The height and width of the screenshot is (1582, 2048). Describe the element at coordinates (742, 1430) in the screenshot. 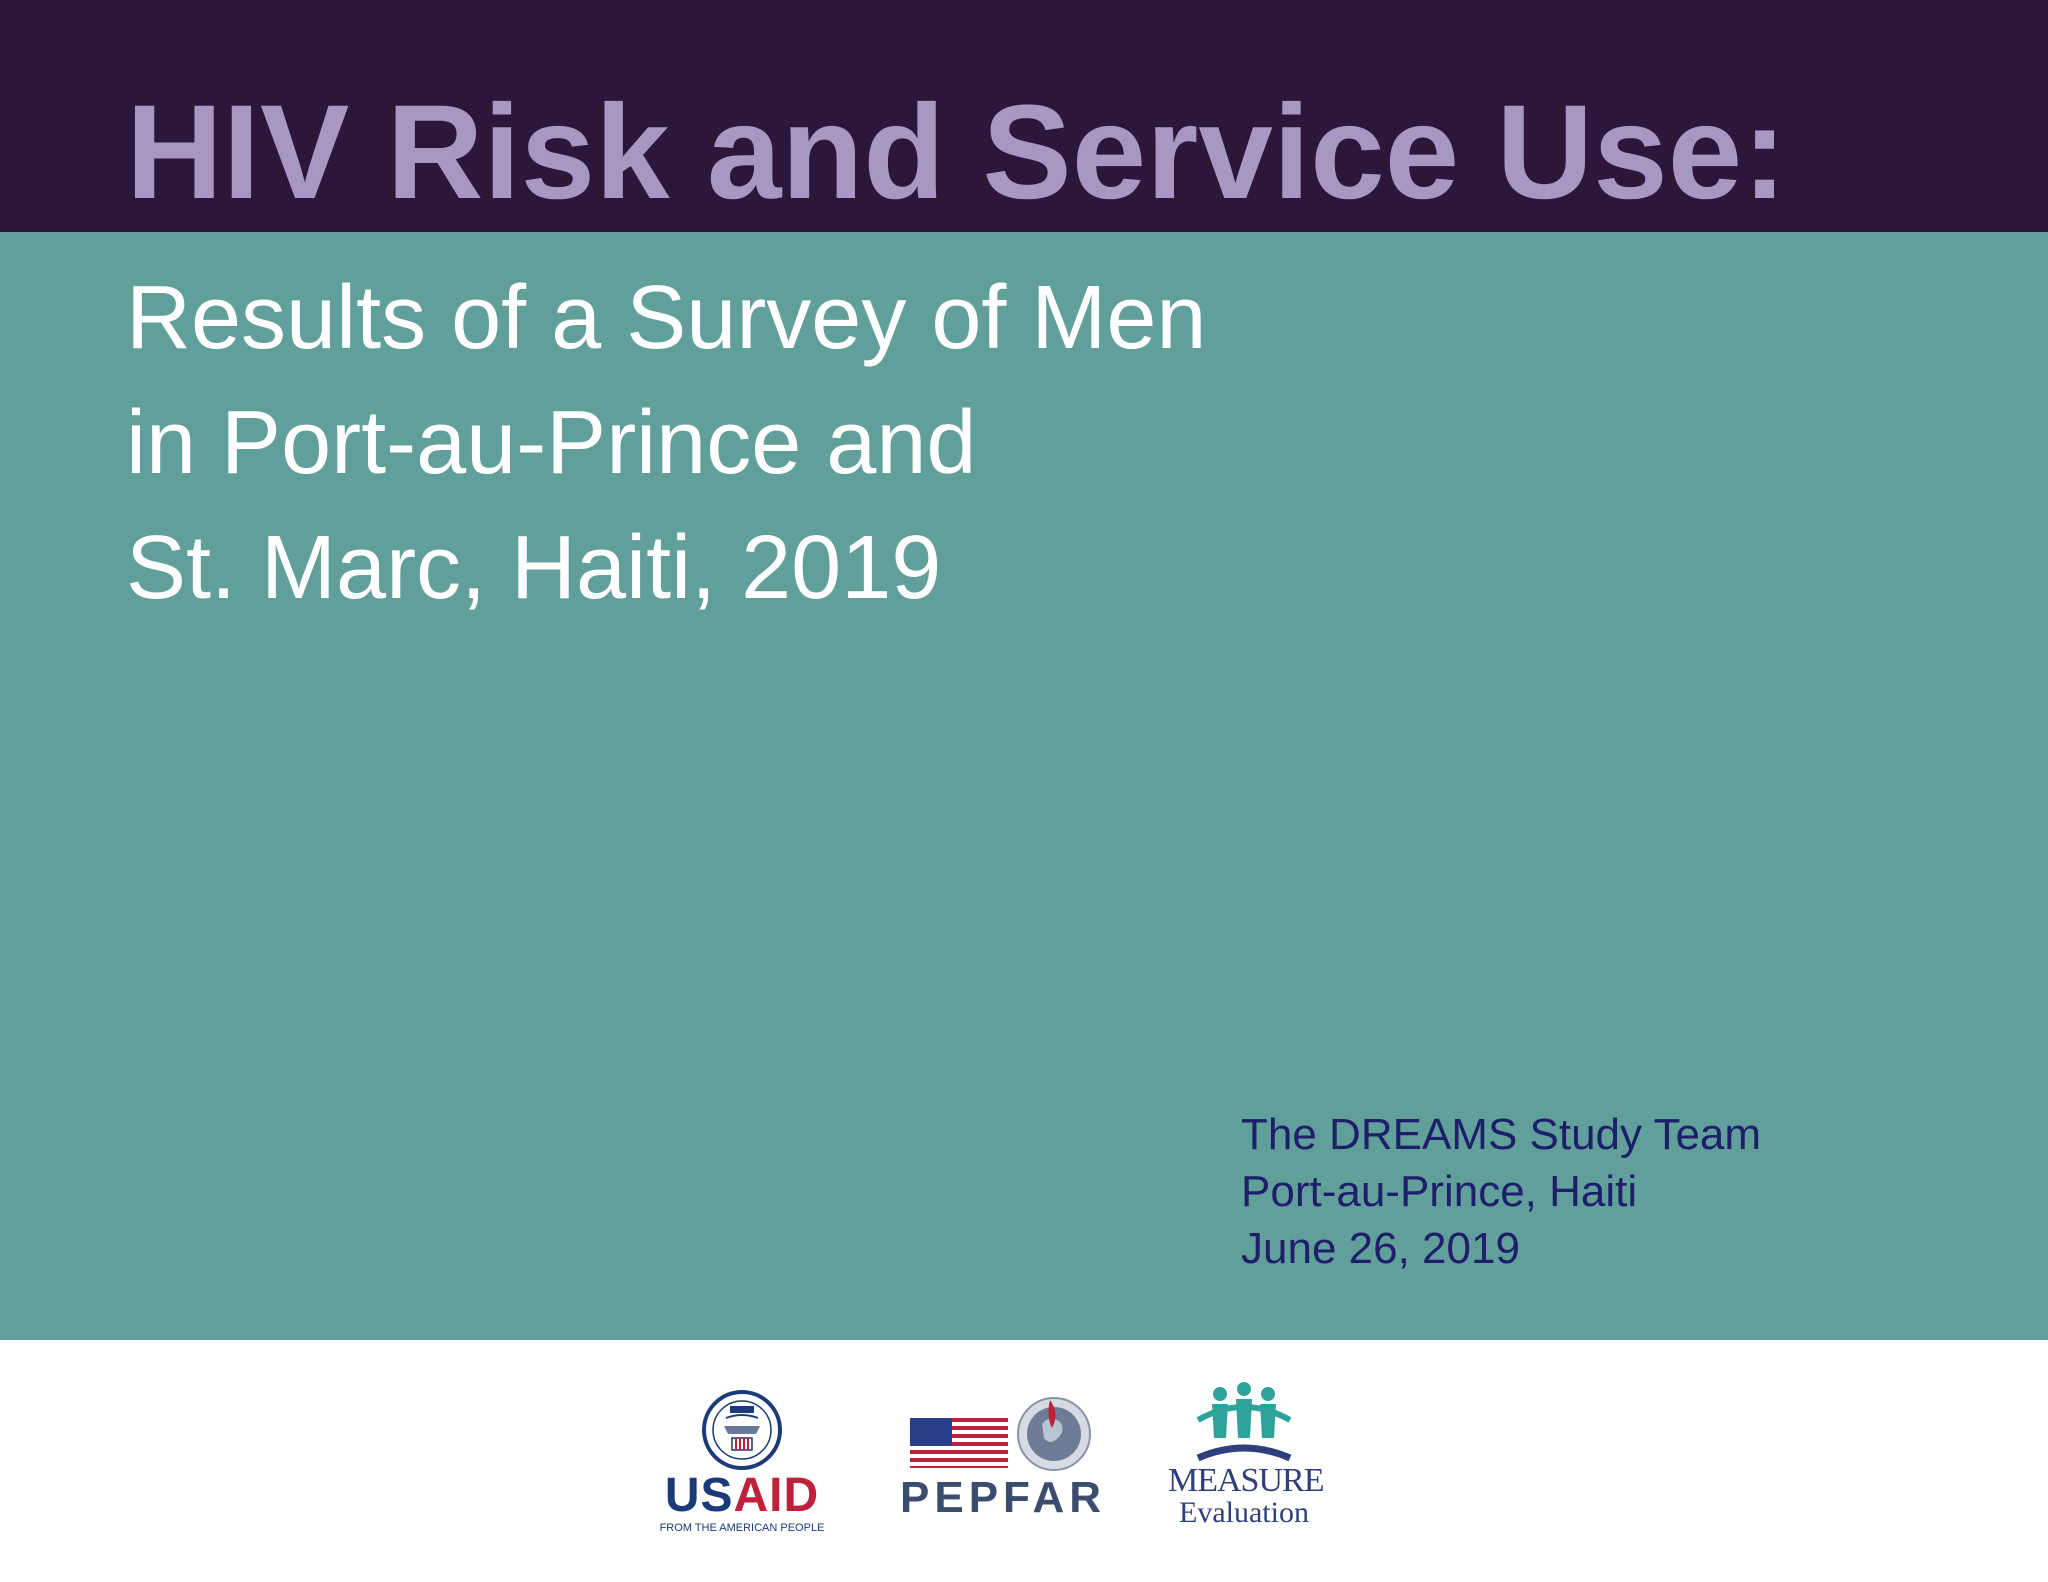

I see `usaid-seal-icon` at that location.